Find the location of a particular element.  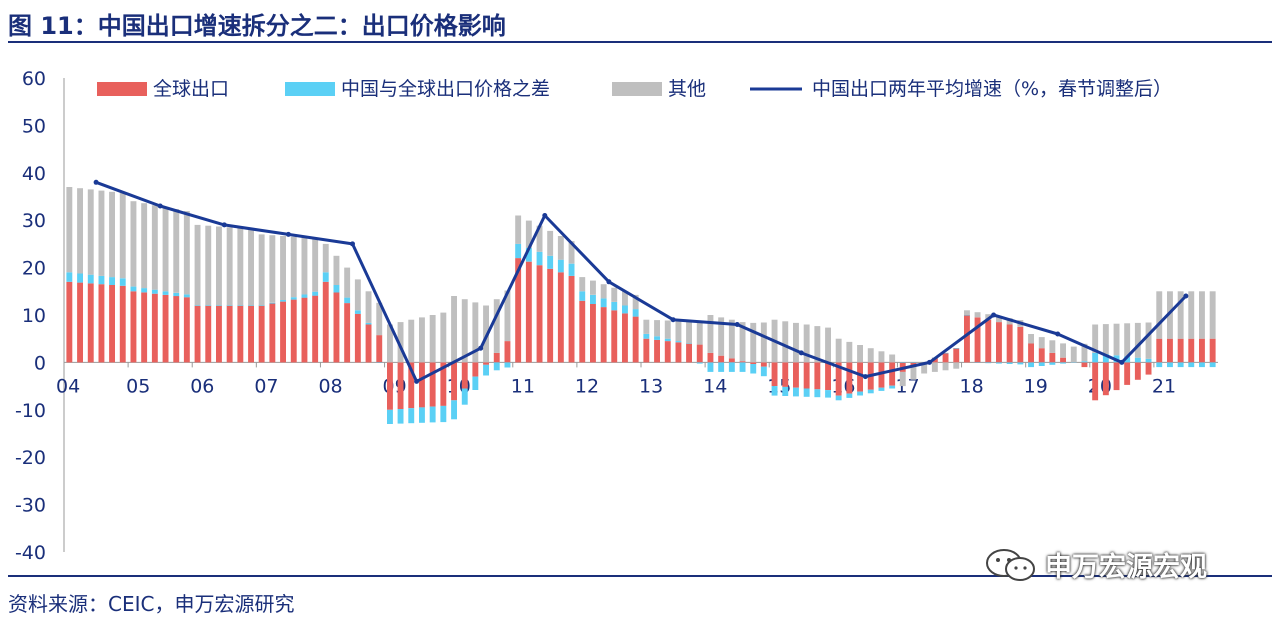

legend: 全球出口 中国与全球出口价格之差 其他 中国出口两年平均增速（%，春节调整后） is located at coordinates (634, 89).